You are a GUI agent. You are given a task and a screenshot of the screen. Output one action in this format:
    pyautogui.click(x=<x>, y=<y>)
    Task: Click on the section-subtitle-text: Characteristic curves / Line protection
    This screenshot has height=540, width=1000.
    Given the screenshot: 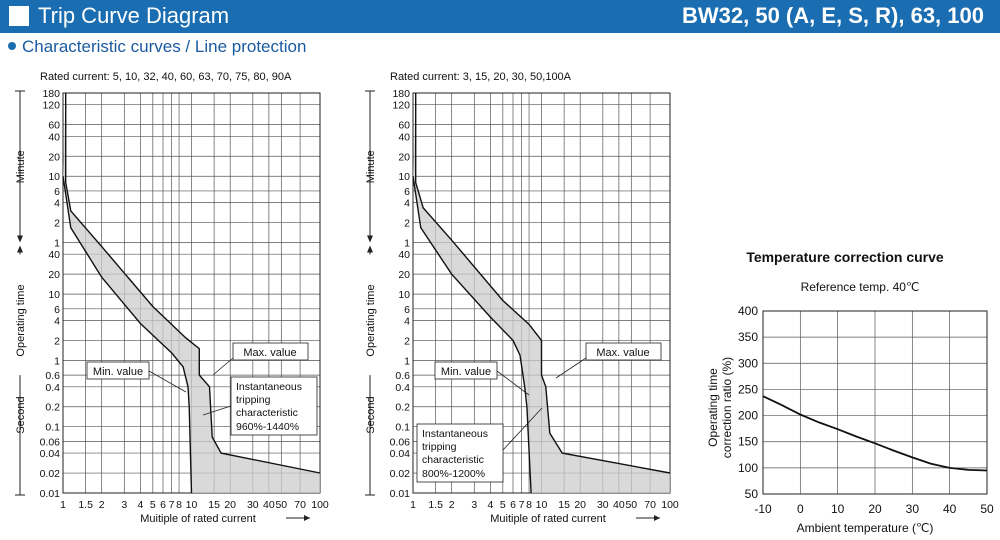 What is the action you would take?
    pyautogui.click(x=164, y=46)
    